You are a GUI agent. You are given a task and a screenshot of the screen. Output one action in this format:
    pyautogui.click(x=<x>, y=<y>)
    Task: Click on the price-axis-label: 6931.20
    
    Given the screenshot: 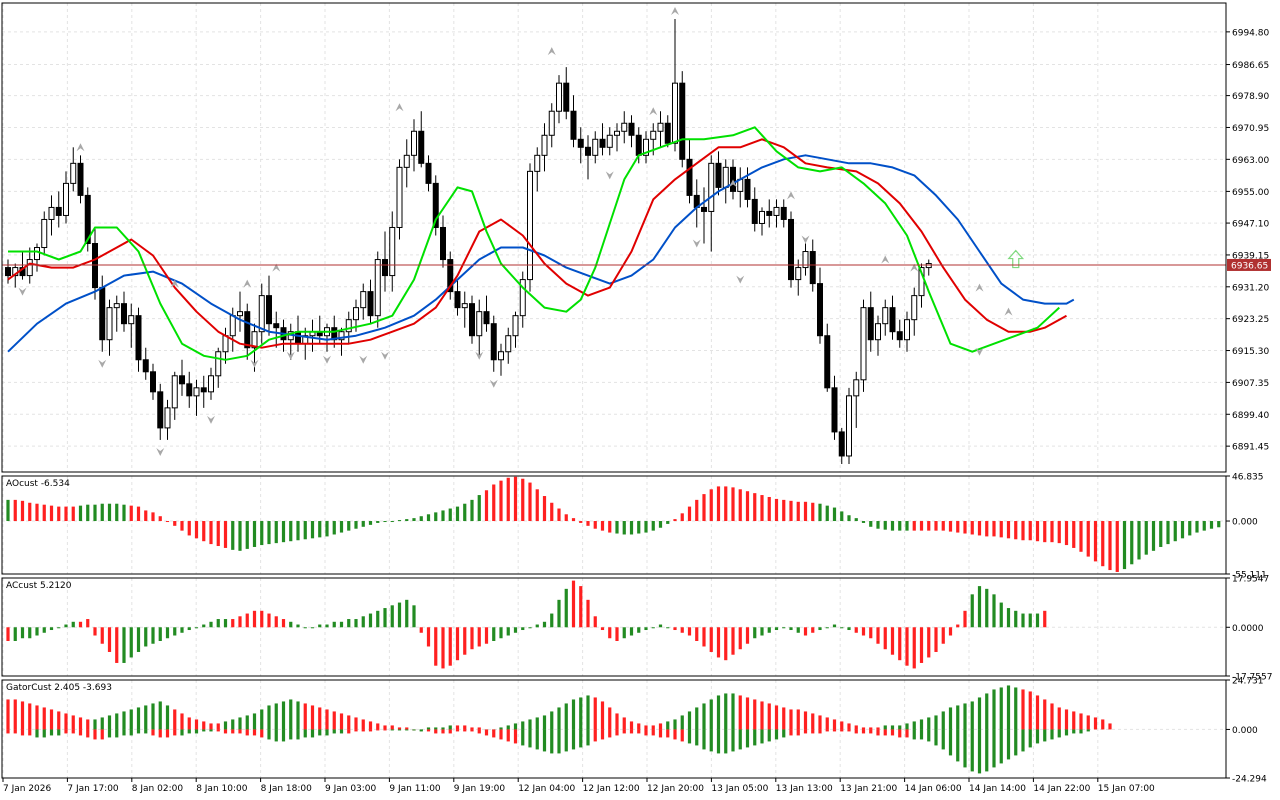 What is the action you would take?
    pyautogui.click(x=1250, y=288)
    